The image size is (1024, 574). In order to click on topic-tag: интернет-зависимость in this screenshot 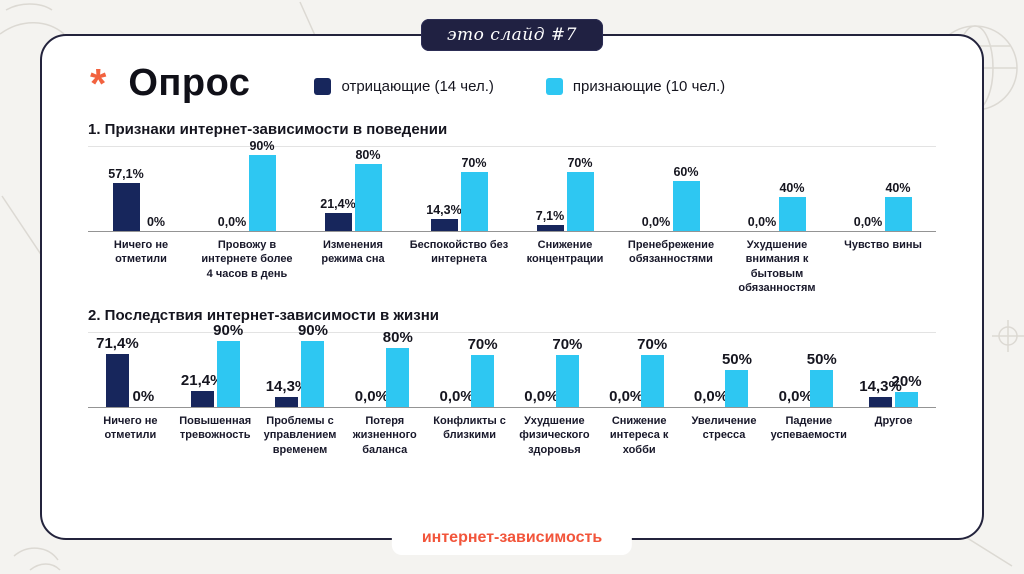, I will do `click(512, 538)`.